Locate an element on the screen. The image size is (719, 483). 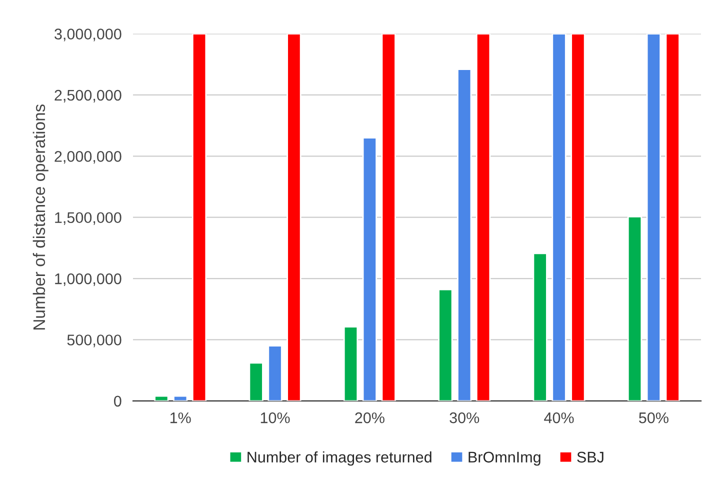
x-tick-label: 10% is located at coordinates (275, 418).